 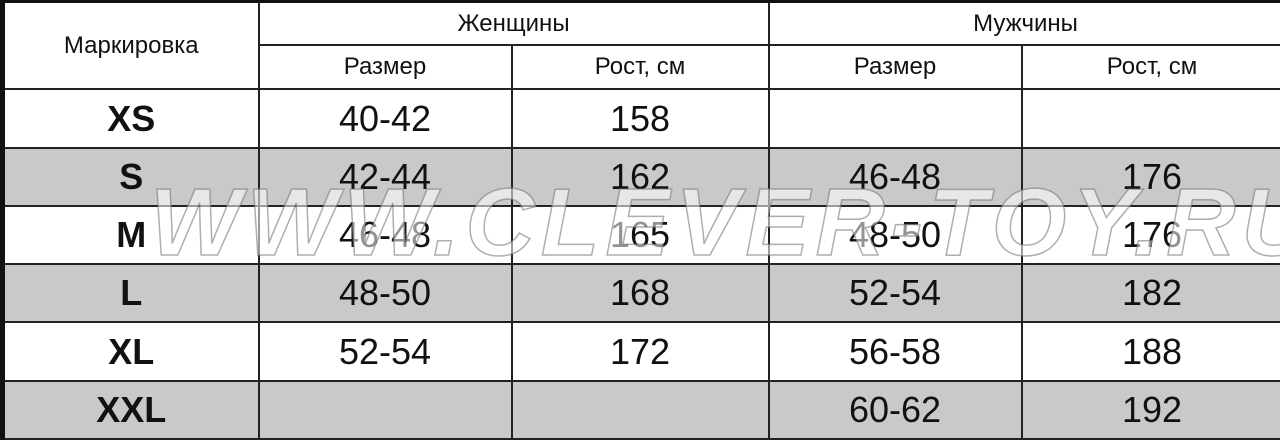 I want to click on size-mark: S, so click(x=130, y=176).